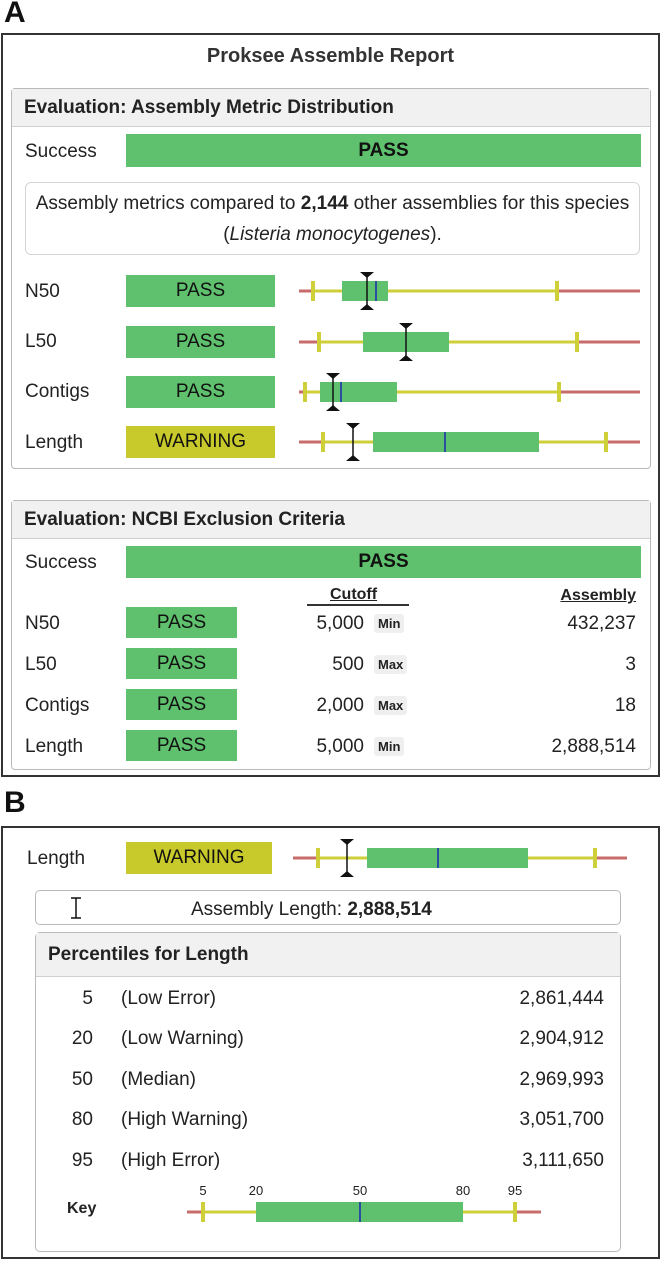 The height and width of the screenshot is (1261, 662). Describe the element at coordinates (328, 955) in the screenshot. I see `percentiles-heading: Percentiles for Length` at that location.